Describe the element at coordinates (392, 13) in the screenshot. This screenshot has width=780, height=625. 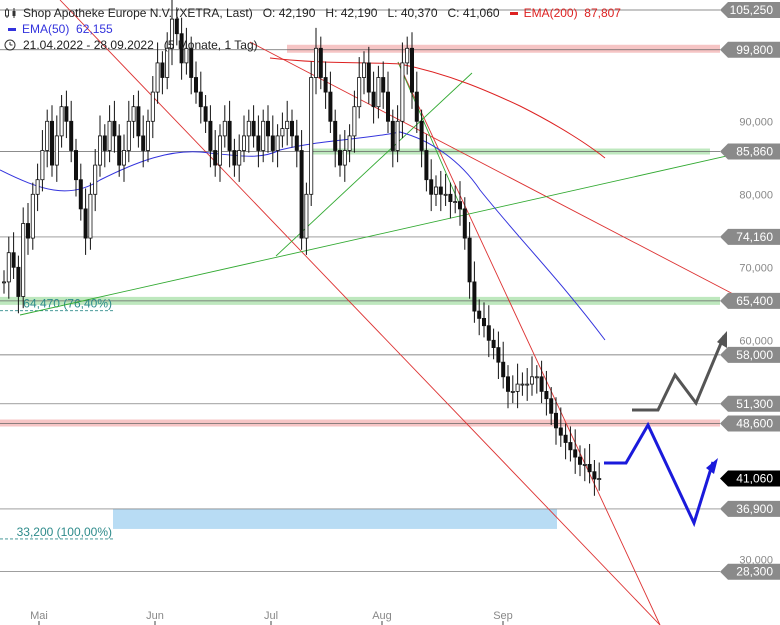
I see `low-label: L:` at that location.